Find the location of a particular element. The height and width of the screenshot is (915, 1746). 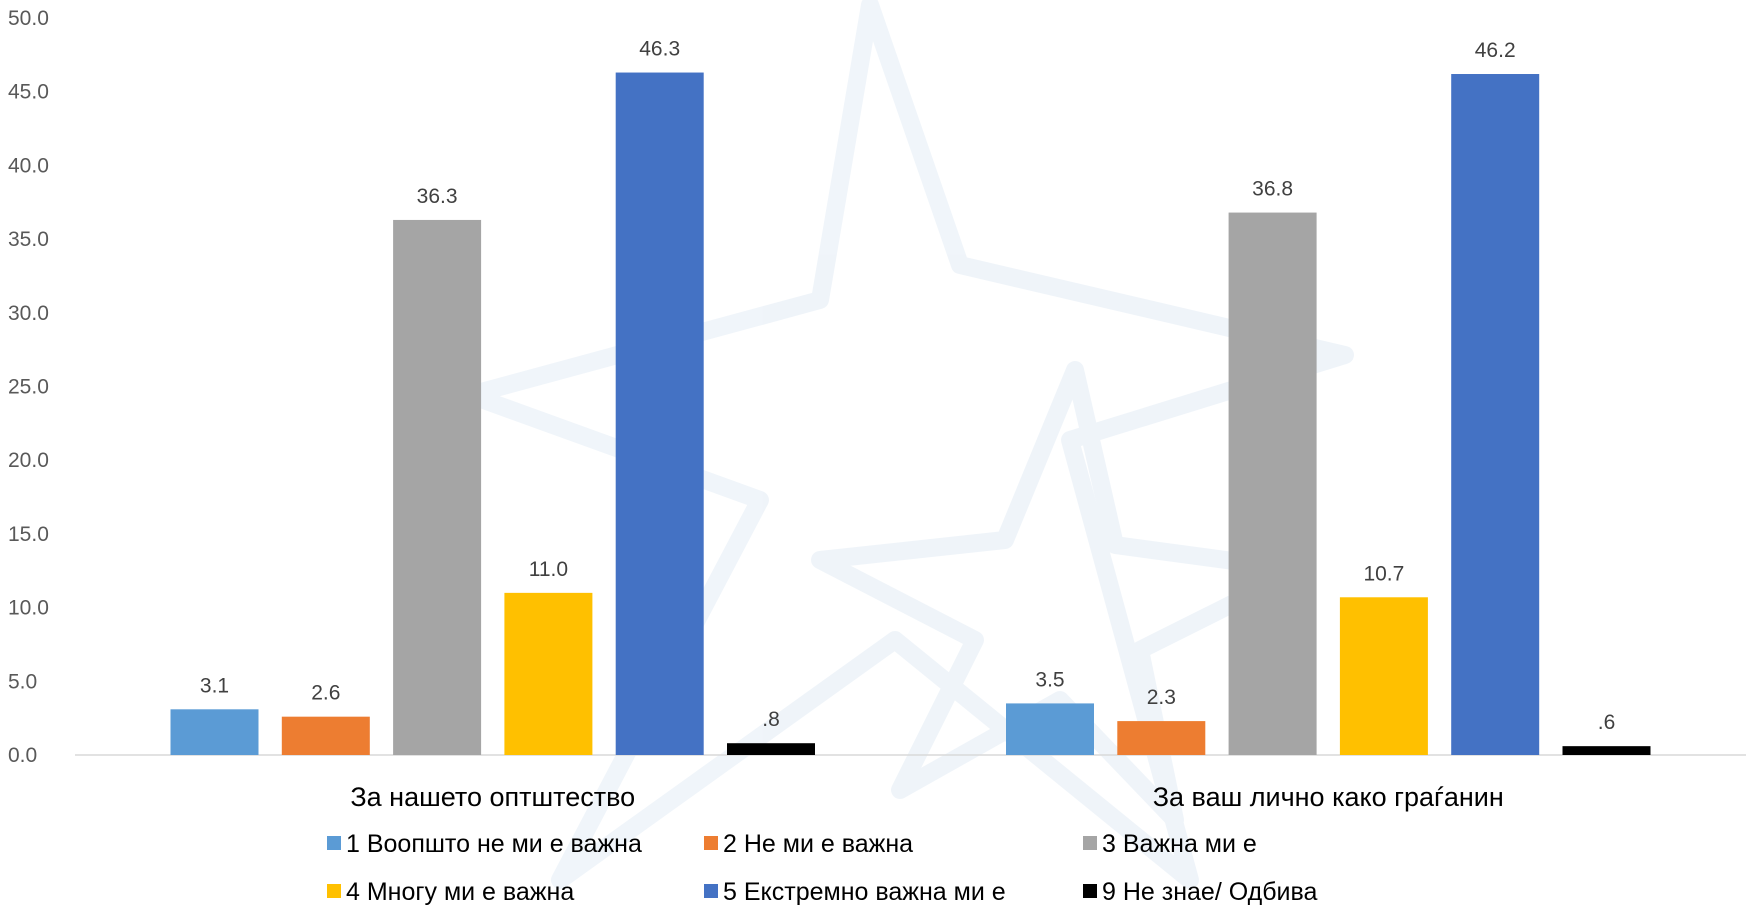

data-label: 46.3 is located at coordinates (659, 49).